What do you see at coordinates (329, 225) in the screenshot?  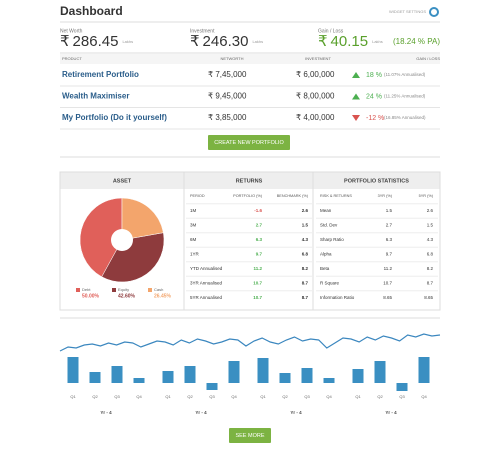 I see `row-label: Std. Dev` at bounding box center [329, 225].